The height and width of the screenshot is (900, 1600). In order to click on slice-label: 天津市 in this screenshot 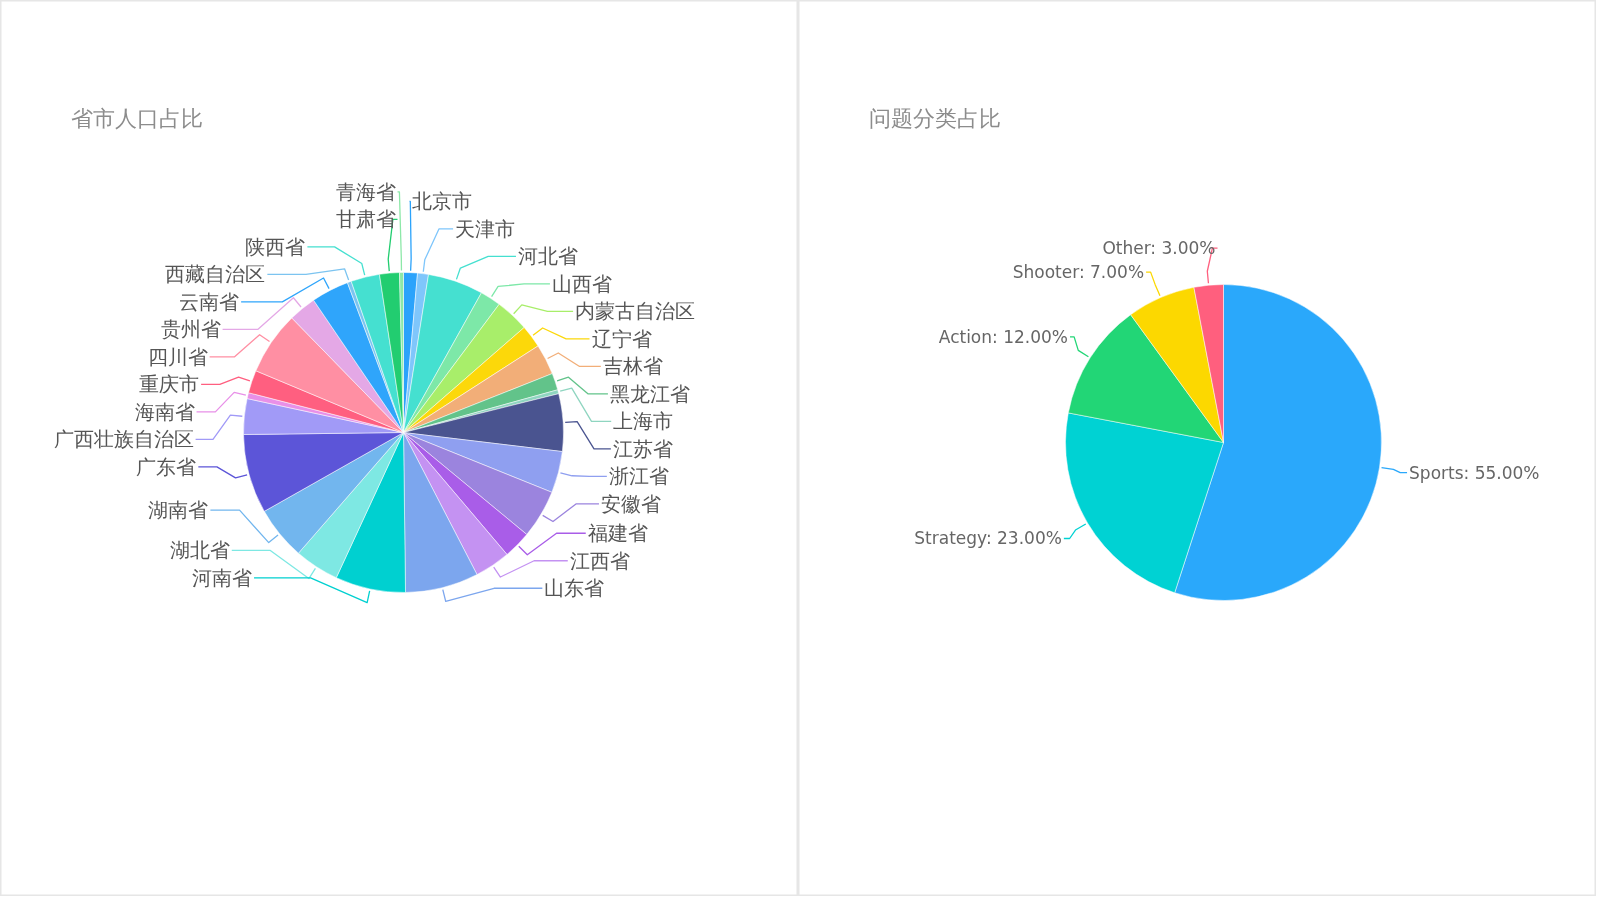, I will do `click(485, 228)`.